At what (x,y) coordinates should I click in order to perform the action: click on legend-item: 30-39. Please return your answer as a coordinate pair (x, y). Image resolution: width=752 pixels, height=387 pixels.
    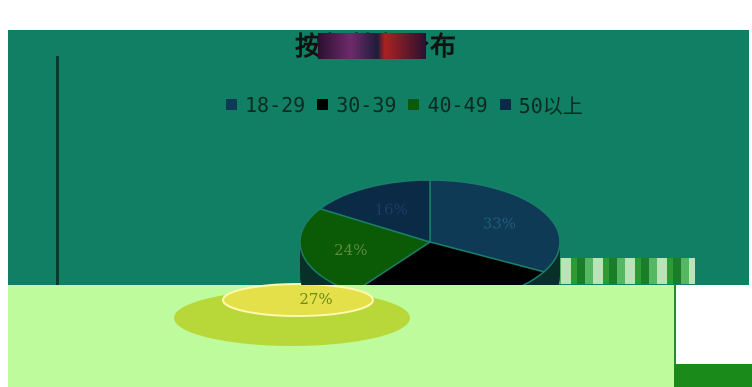
    Looking at the image, I should click on (356, 105).